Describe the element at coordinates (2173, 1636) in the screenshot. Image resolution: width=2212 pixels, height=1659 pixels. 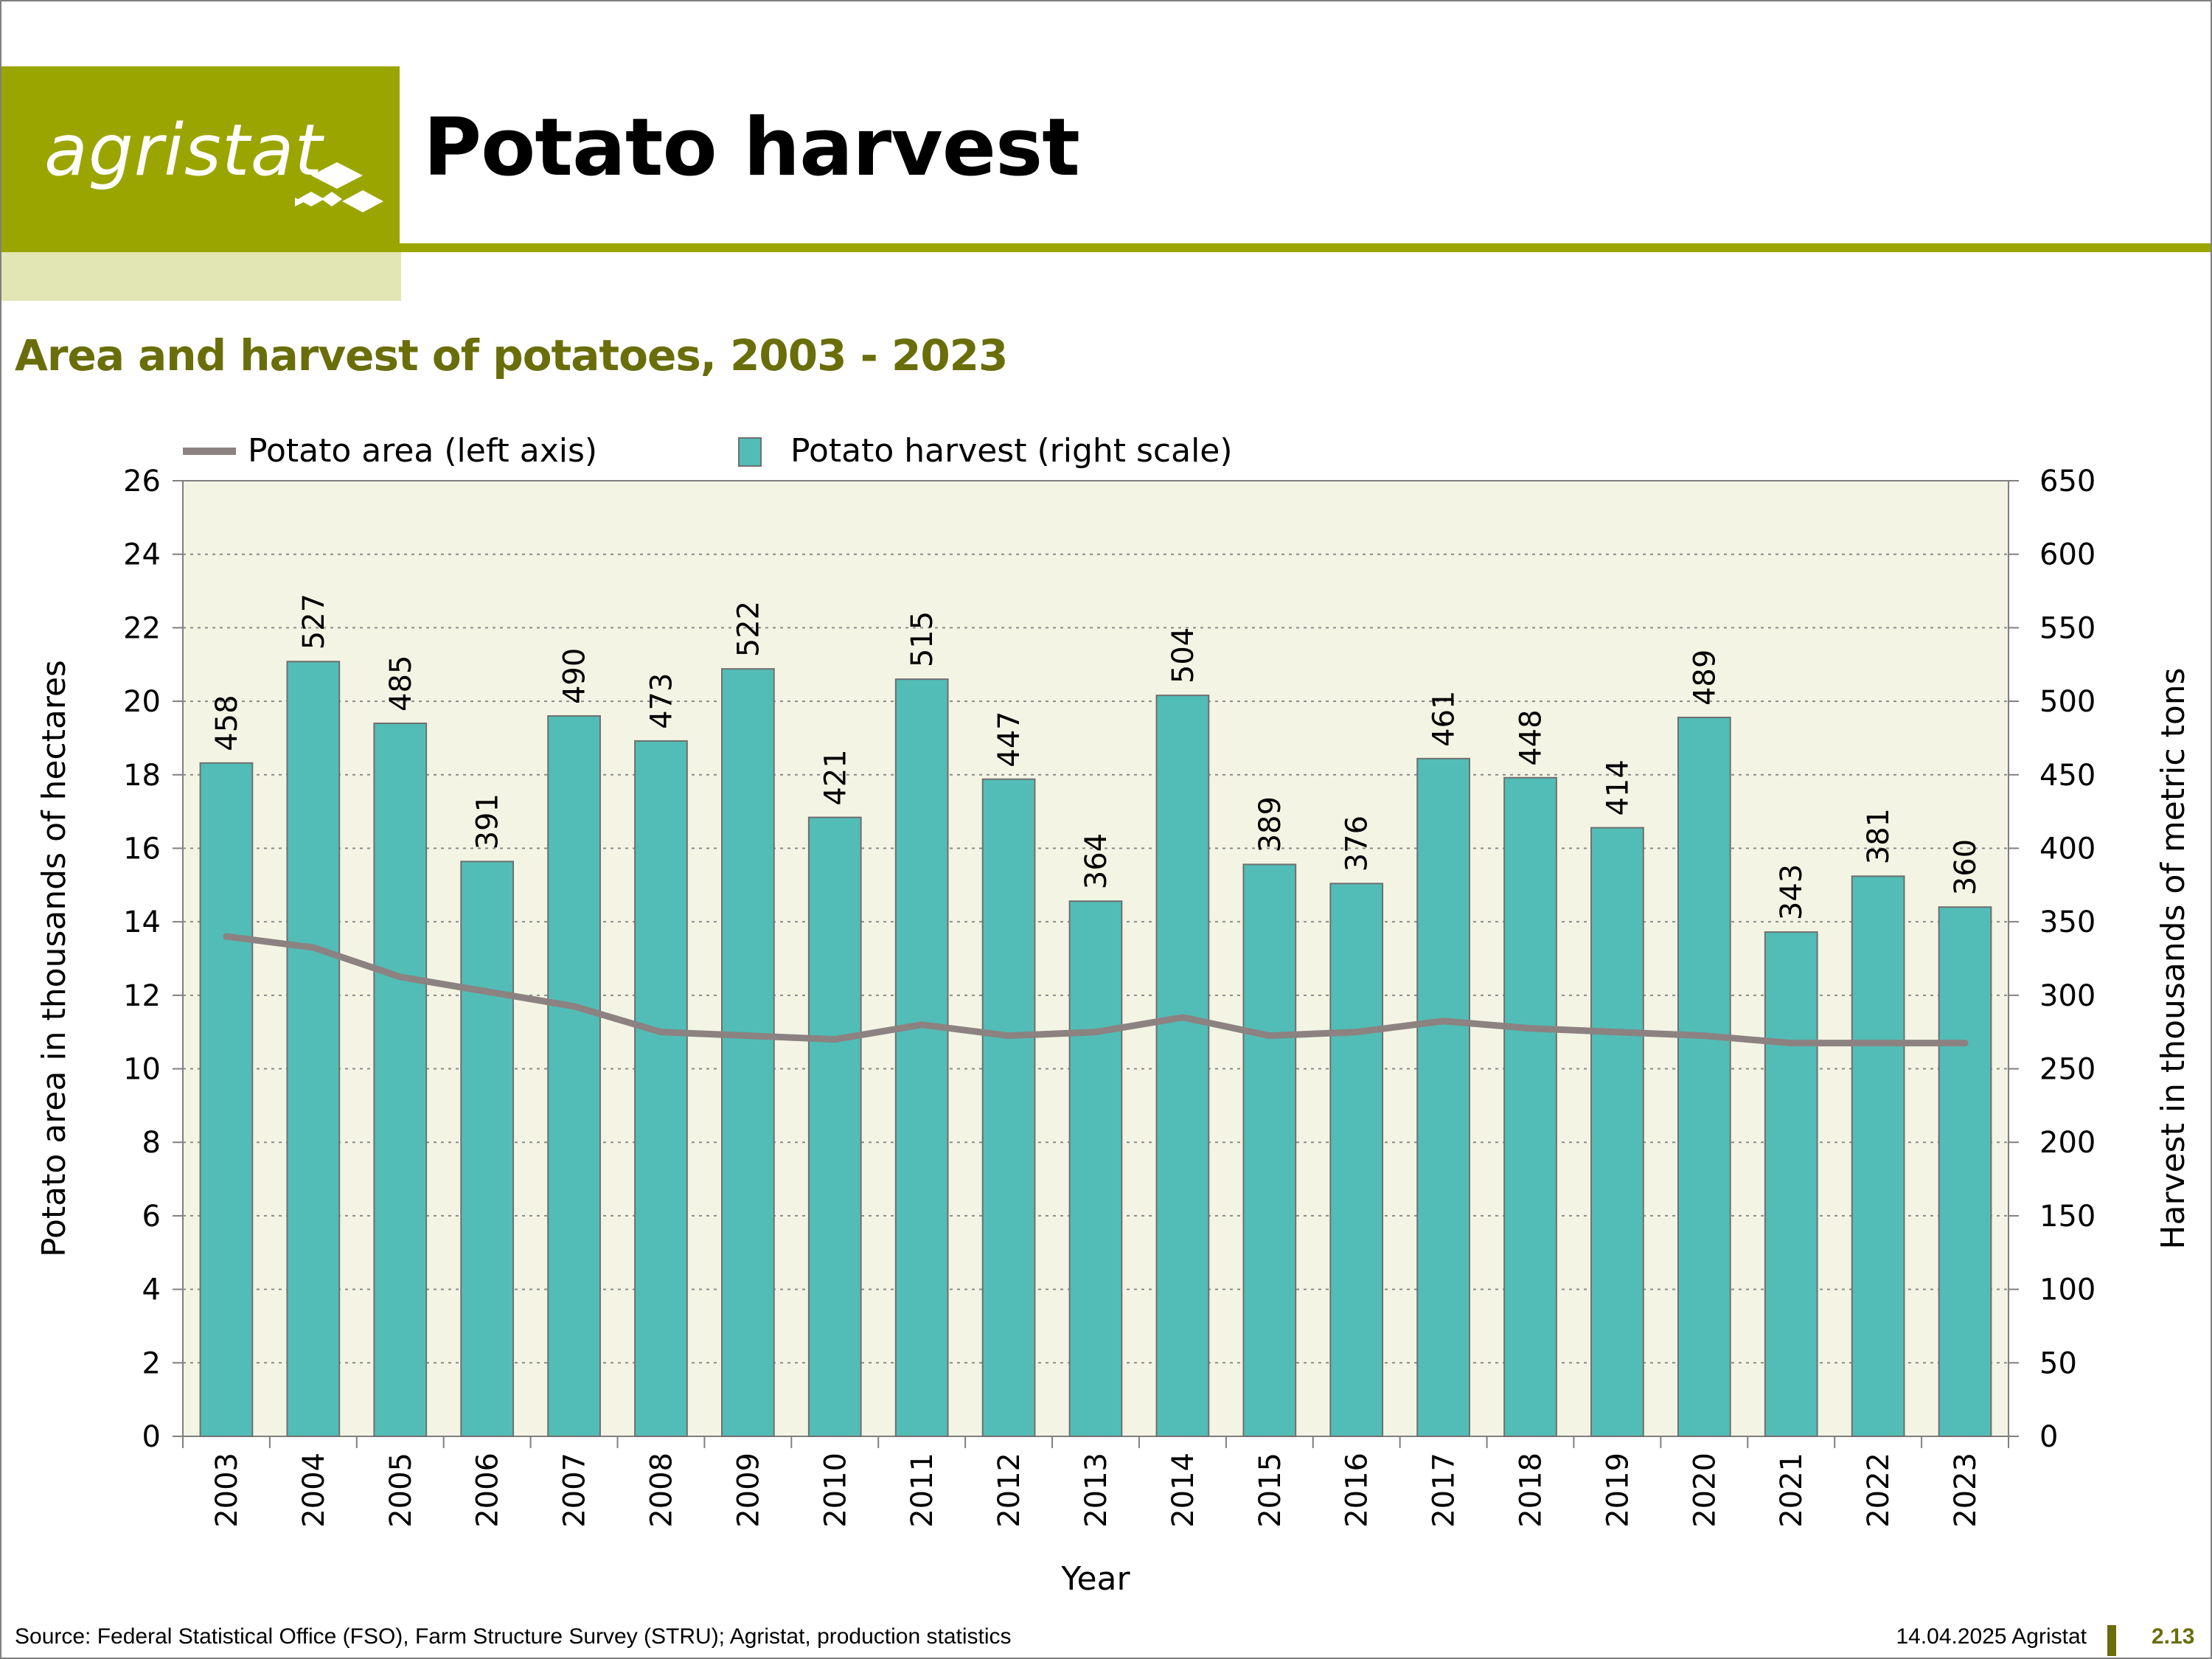
I see `page-number: 2.13` at that location.